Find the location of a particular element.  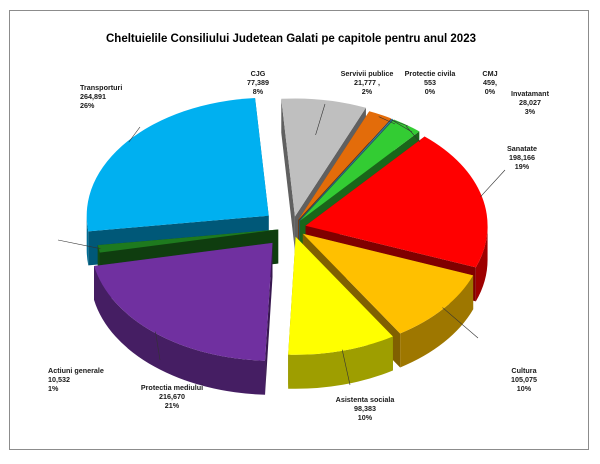

slice-label-10: Transporturi 264,891 26% is located at coordinates (101, 96).